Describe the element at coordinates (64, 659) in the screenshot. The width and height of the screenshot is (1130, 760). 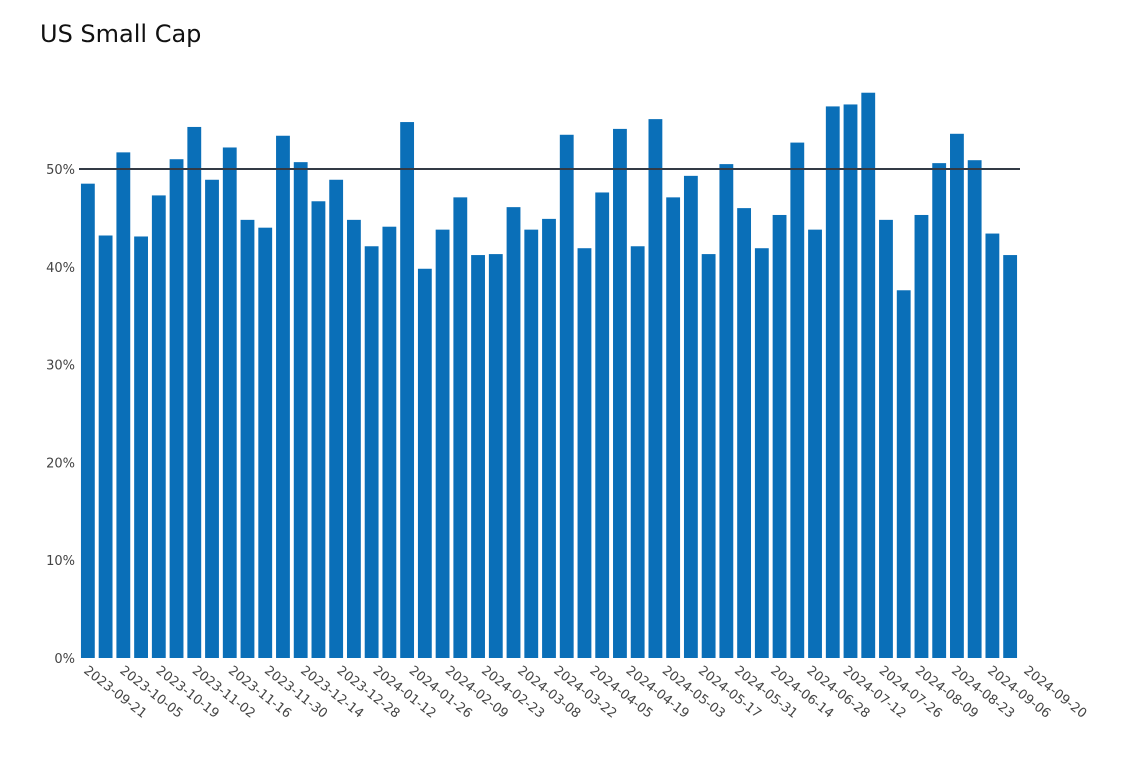
I see `y-tick-label: 0%` at that location.